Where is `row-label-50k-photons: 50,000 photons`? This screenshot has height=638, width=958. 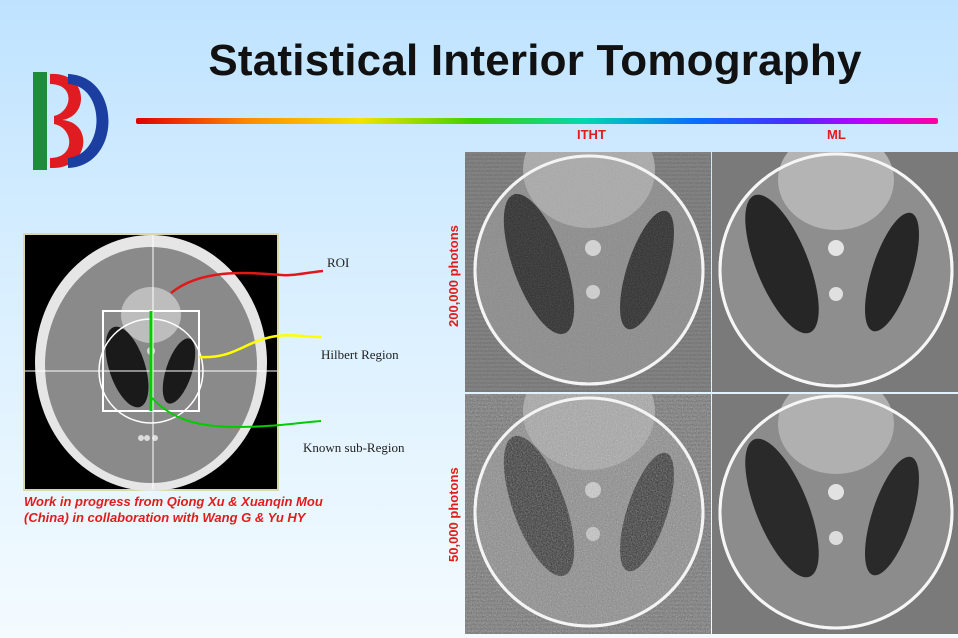 row-label-50k-photons: 50,000 photons is located at coordinates (453, 514).